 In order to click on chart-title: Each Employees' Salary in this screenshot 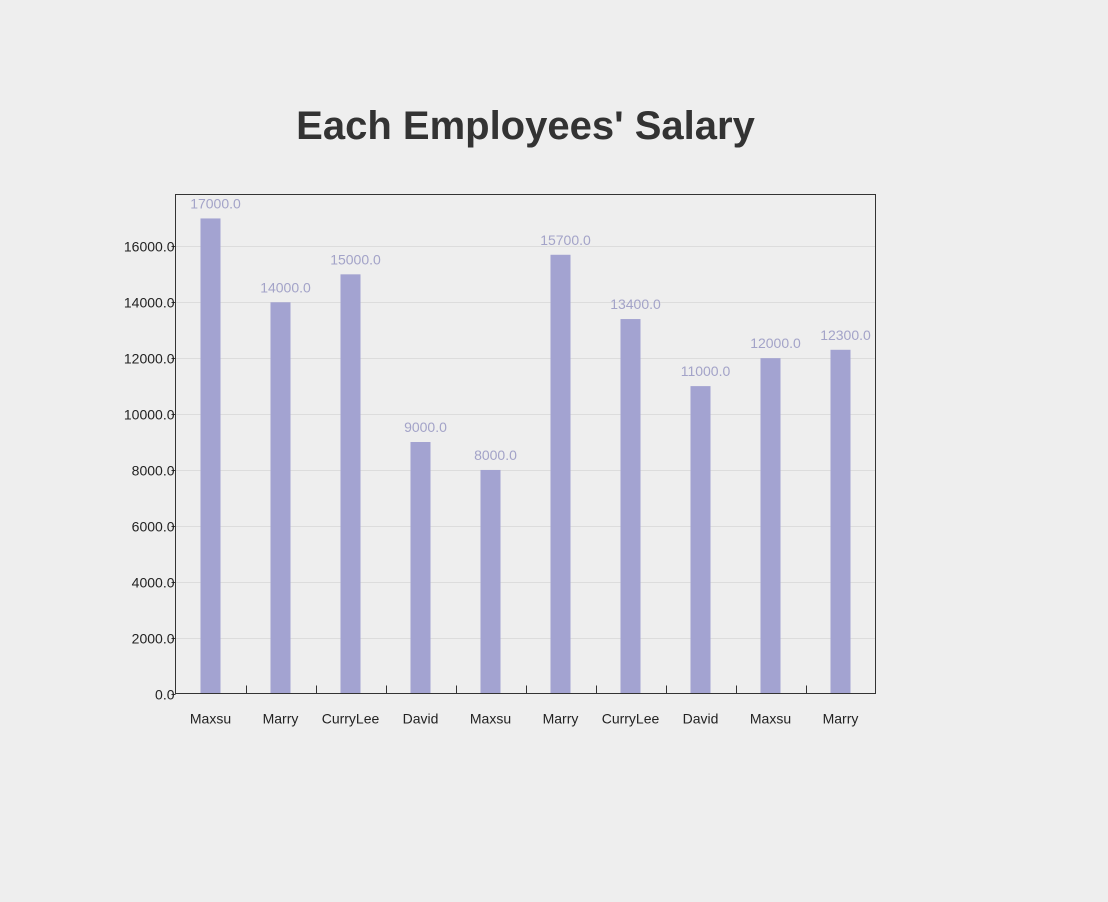, I will do `click(525, 126)`.